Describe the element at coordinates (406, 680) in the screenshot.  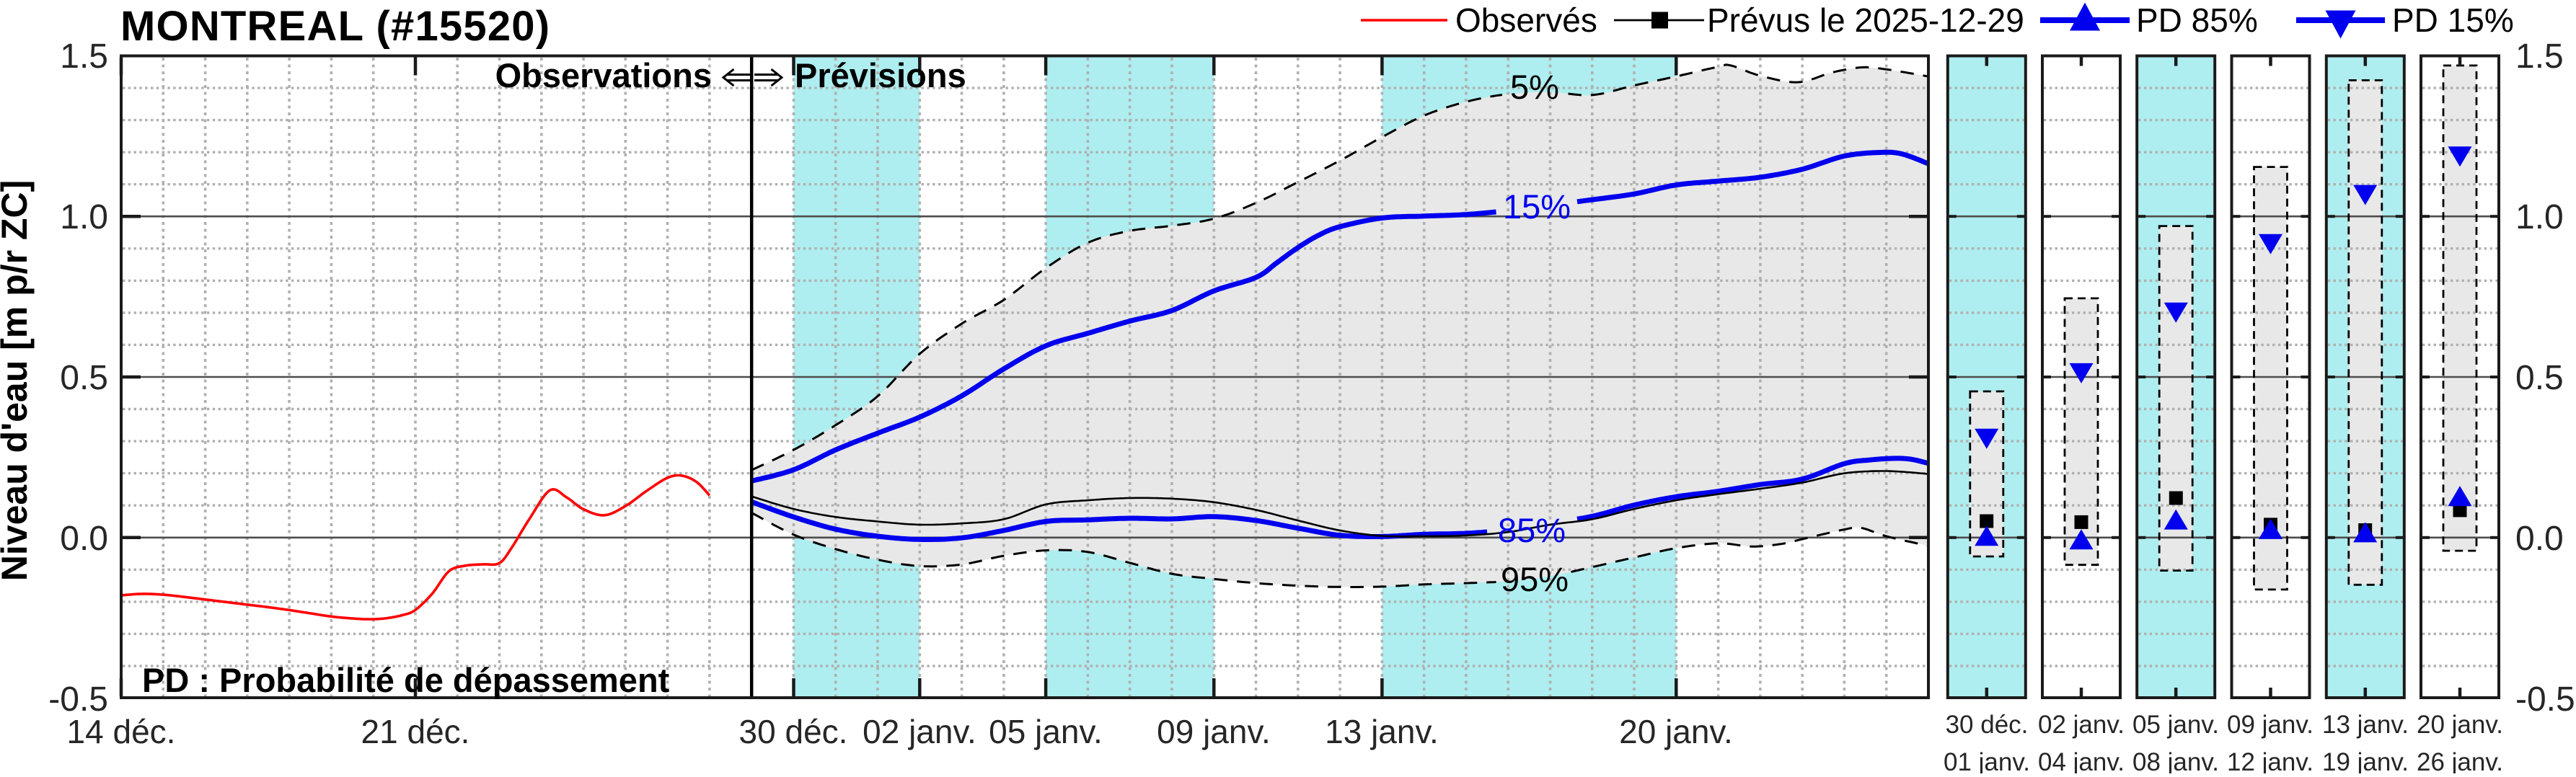
I see `svg-text:PD : Probabilité de dépassemen: PD : Probabilité de dépassement` at that location.